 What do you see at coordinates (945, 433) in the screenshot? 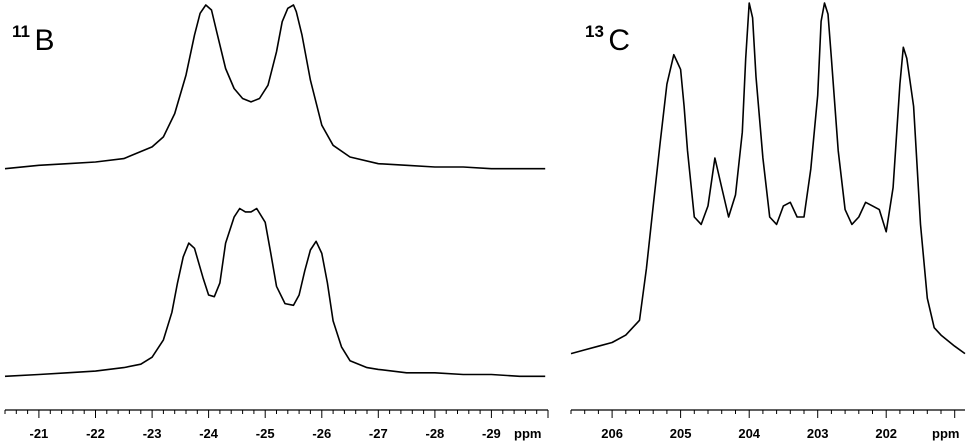
I see `carbon-axis-unit-label: ppm` at bounding box center [945, 433].